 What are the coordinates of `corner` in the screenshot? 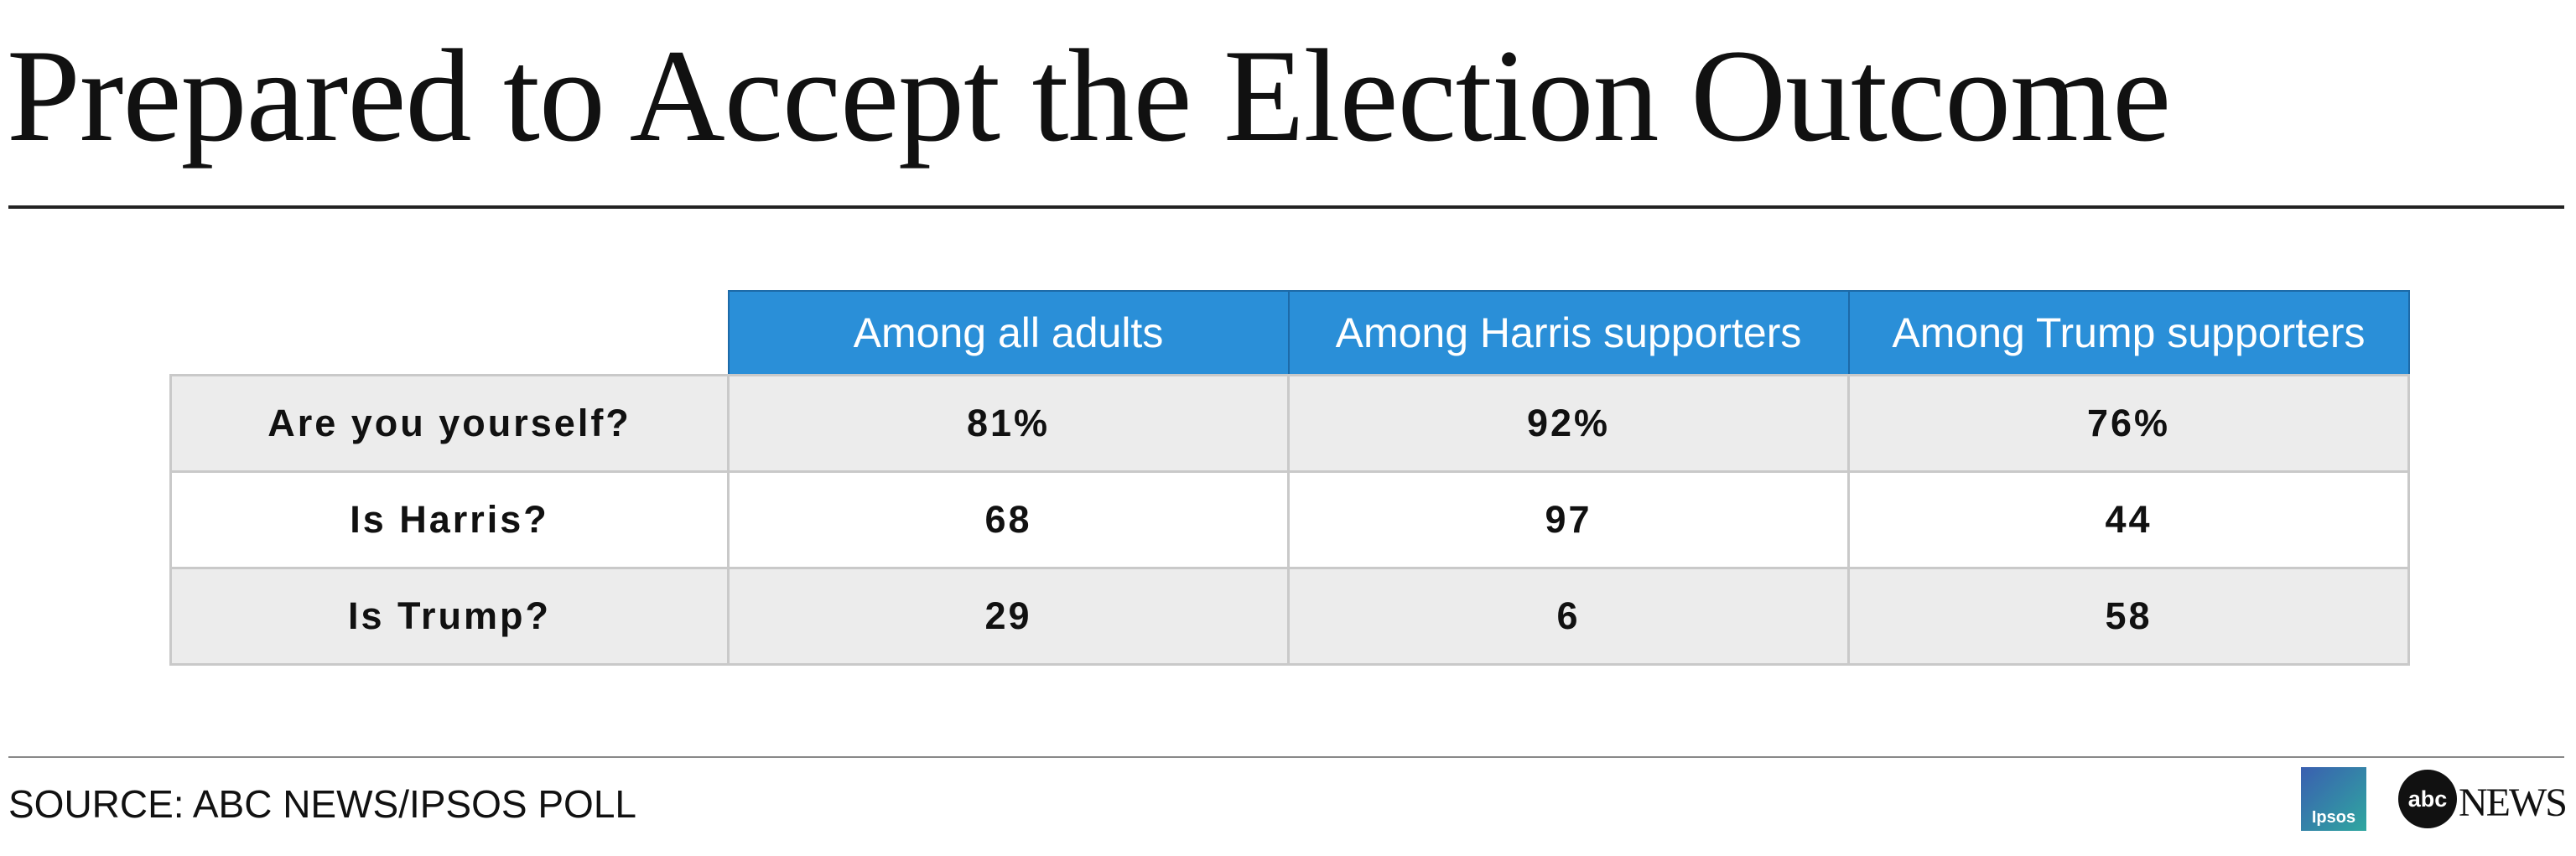 It's located at (449, 333).